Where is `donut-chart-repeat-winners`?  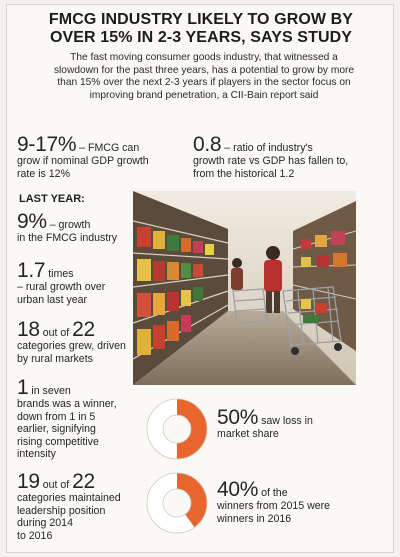
donut-chart-repeat-winners is located at coordinates (177, 503).